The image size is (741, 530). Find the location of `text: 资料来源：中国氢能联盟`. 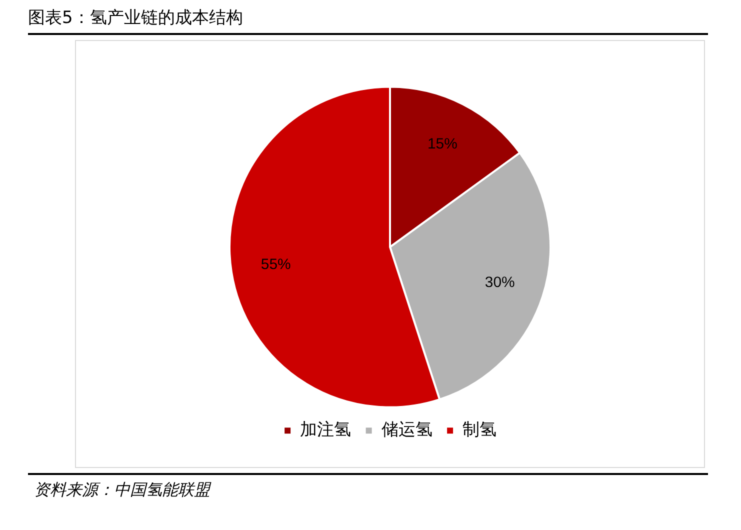

text: 资料来源：中国氢能联盟 is located at coordinates (122, 490).